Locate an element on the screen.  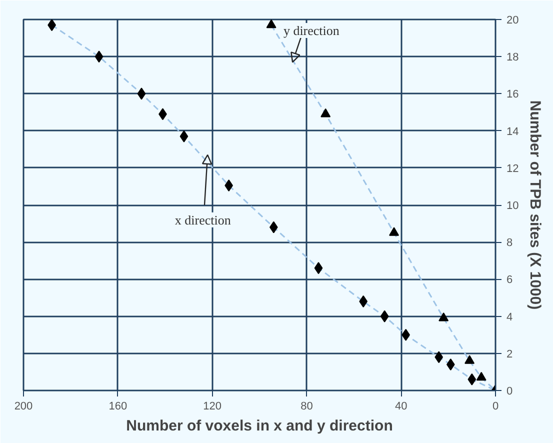
x-tick-label: 120 is located at coordinates (212, 406).